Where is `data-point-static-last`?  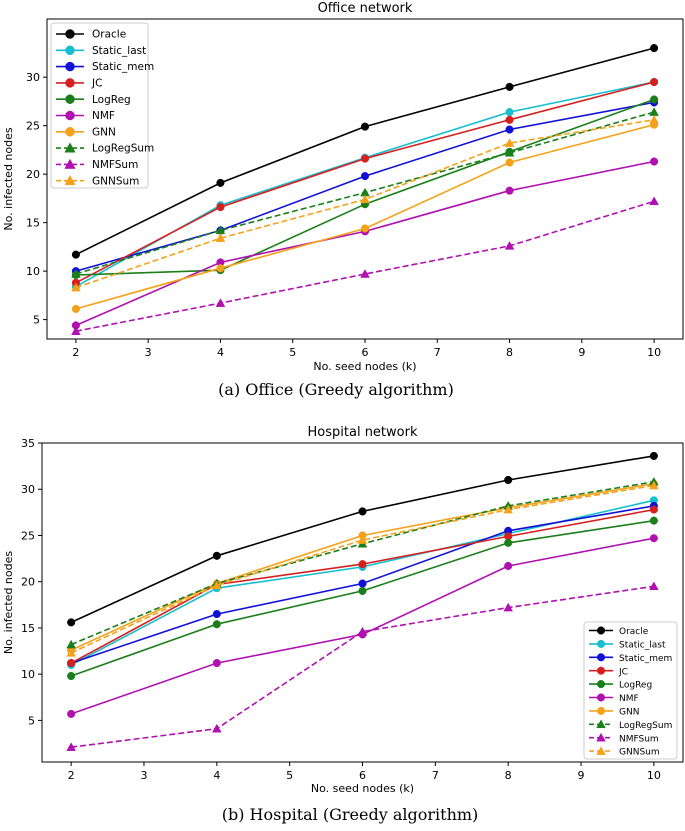 data-point-static-last is located at coordinates (509, 112).